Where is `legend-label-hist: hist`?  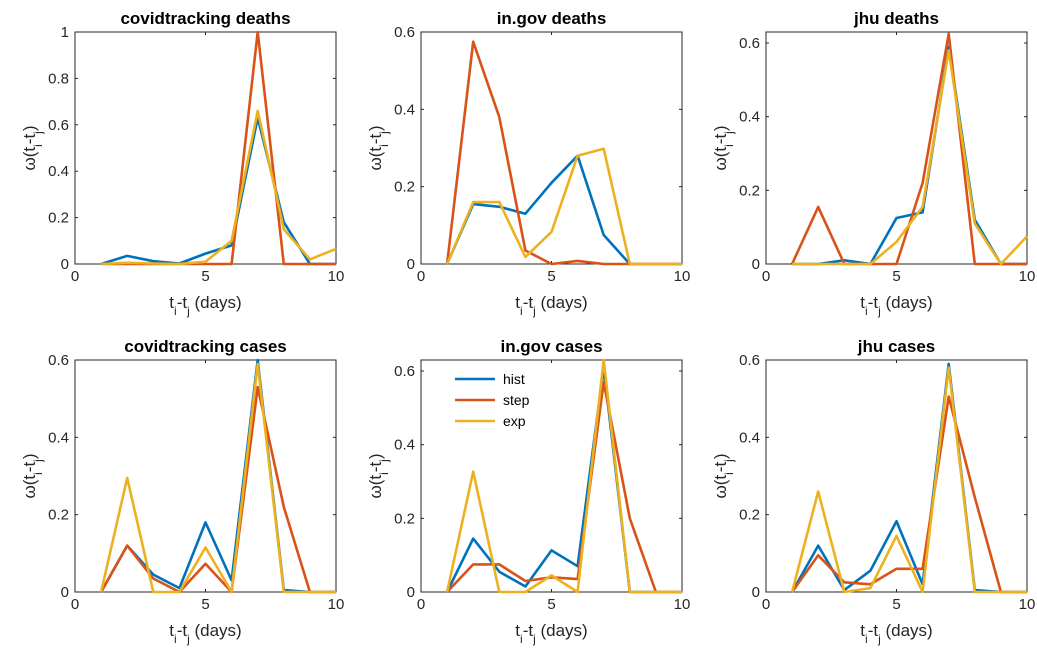 legend-label-hist: hist is located at coordinates (514, 379).